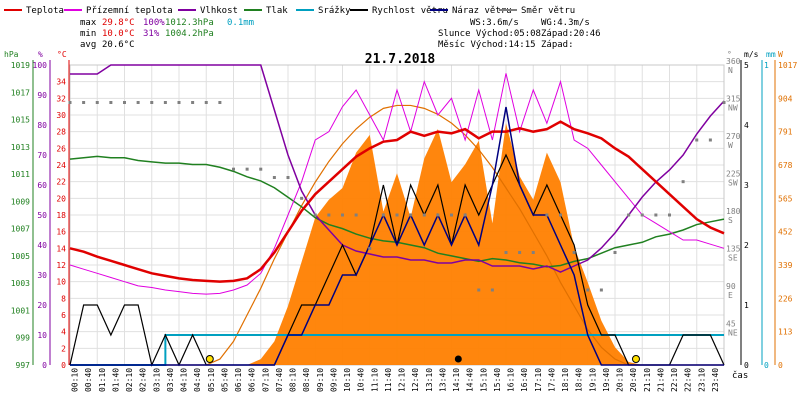 Image resolution: width=800 pixels, height=404 pixels. I want to click on x-tick-label: 08:10, so click(293, 380).